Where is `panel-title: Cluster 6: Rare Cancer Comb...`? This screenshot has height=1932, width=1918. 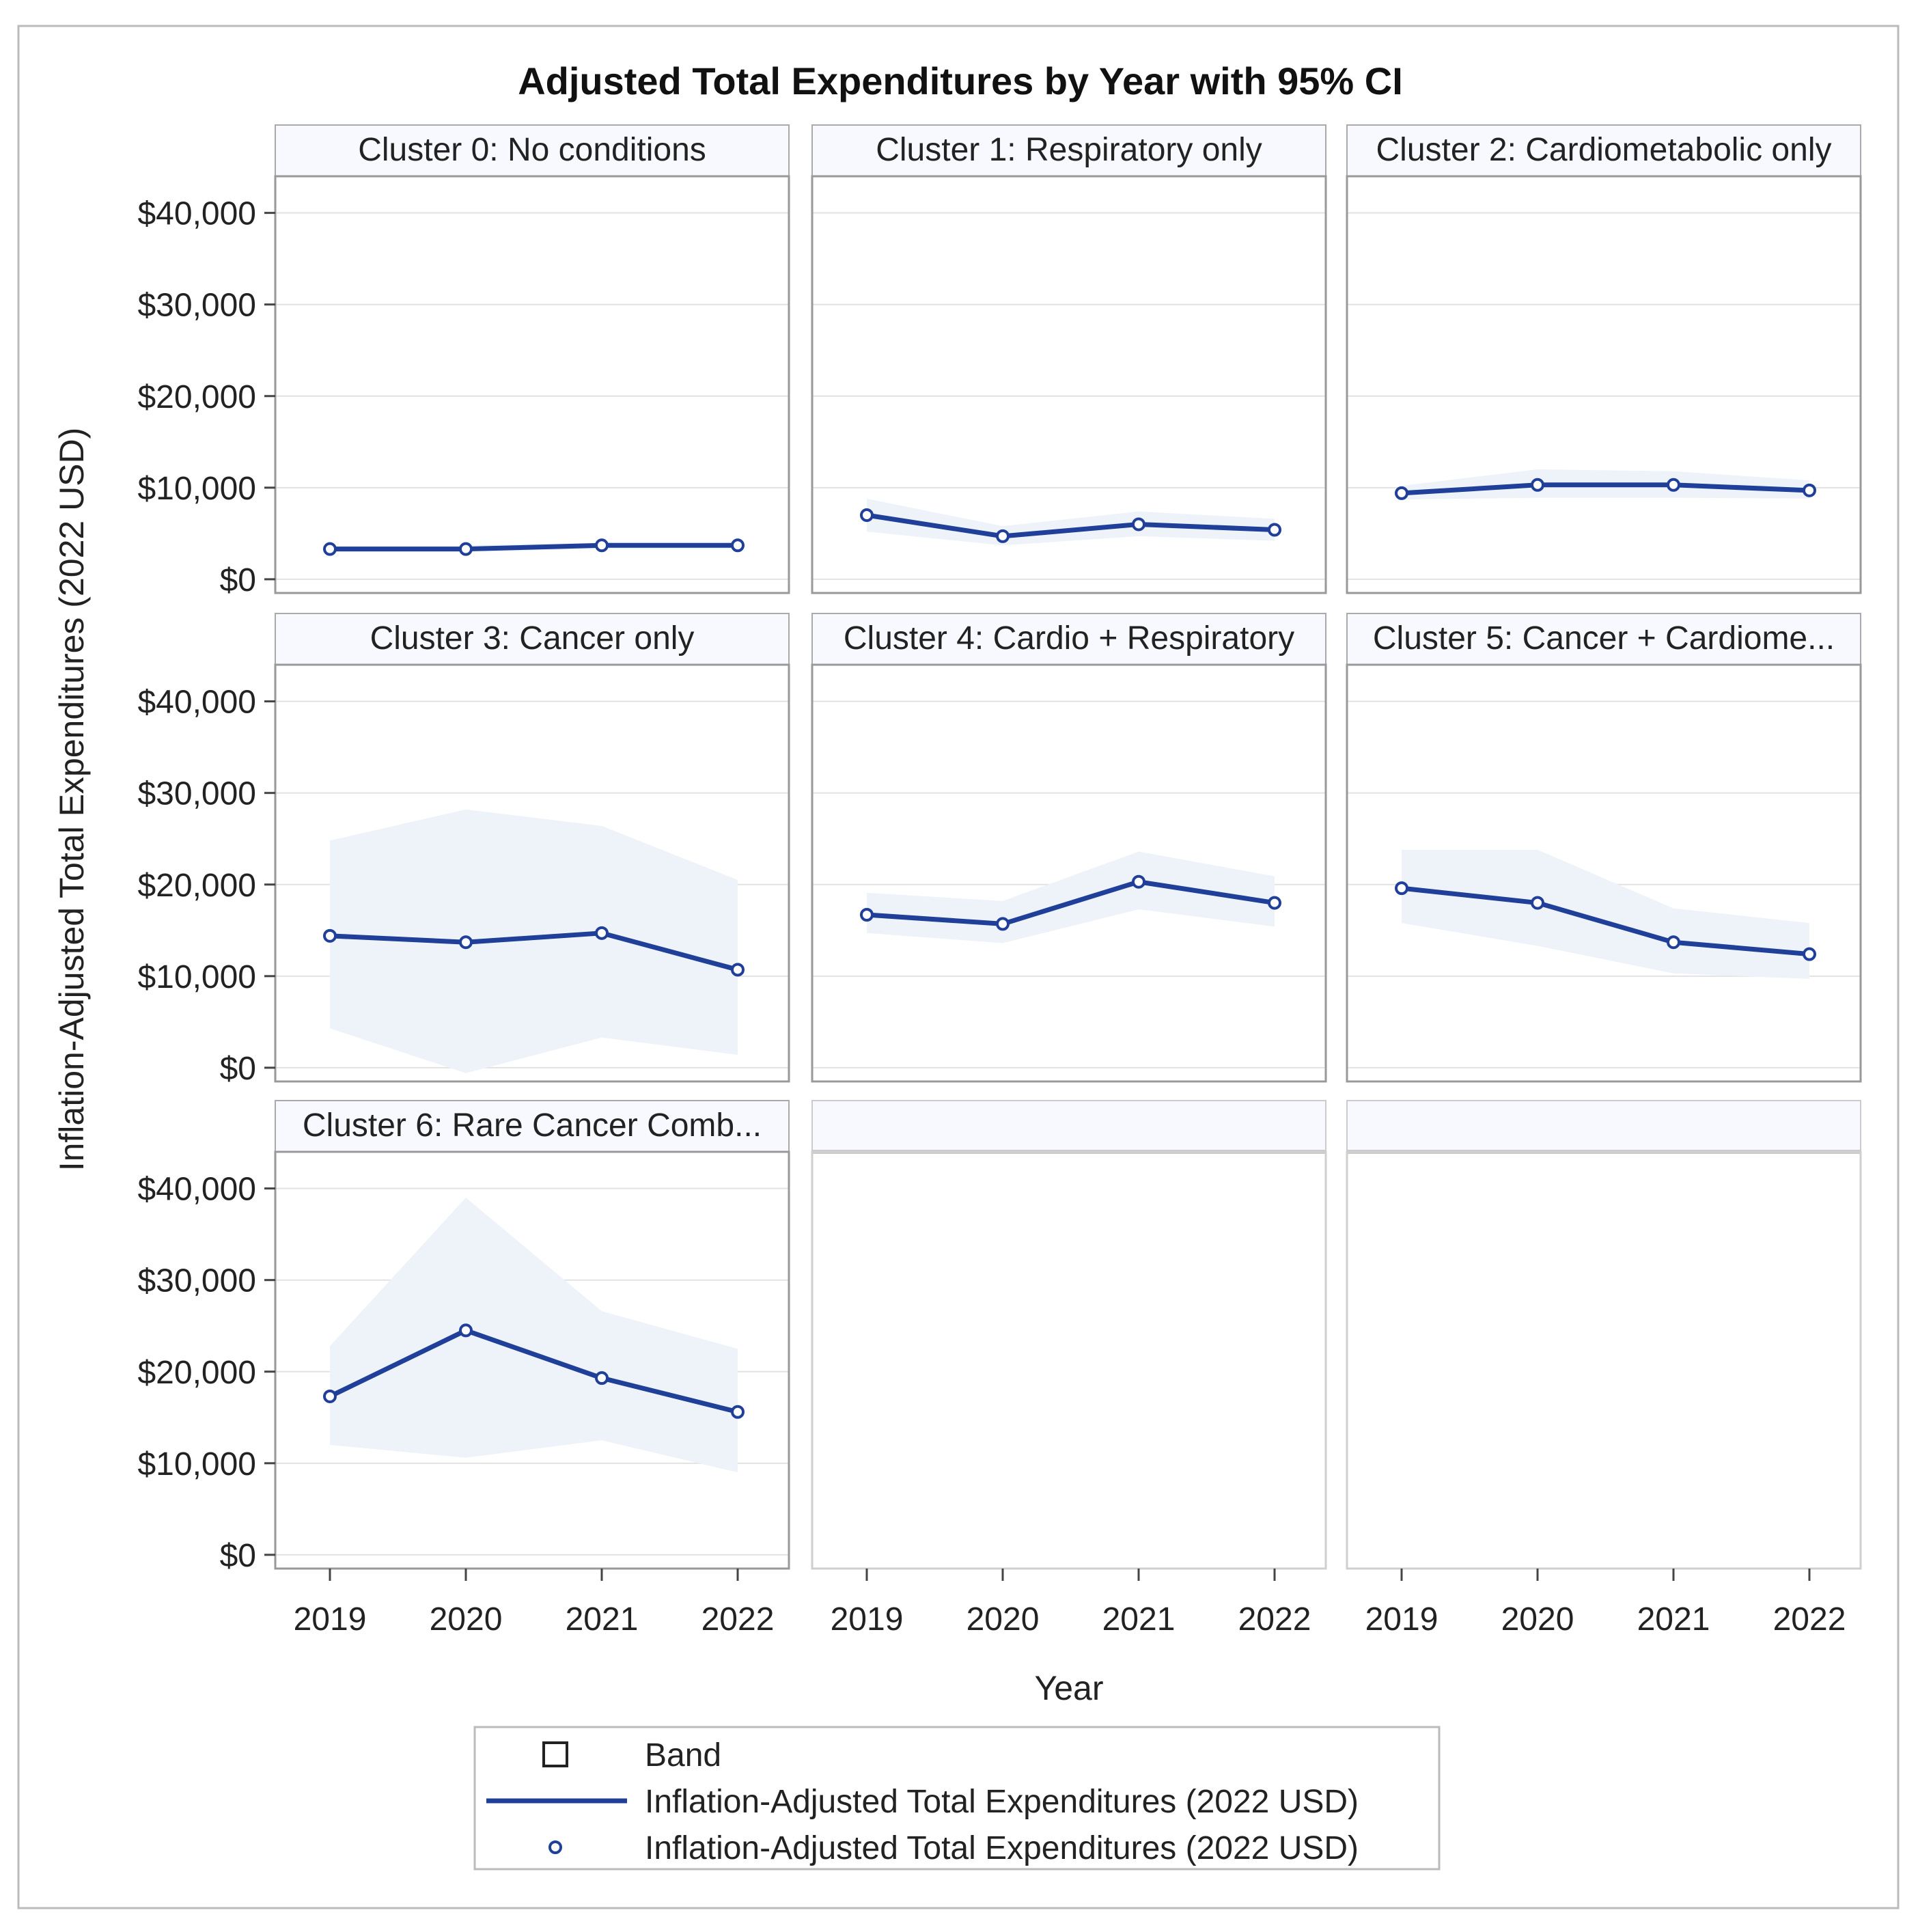 panel-title: Cluster 6: Rare Cancer Comb... is located at coordinates (532, 1126).